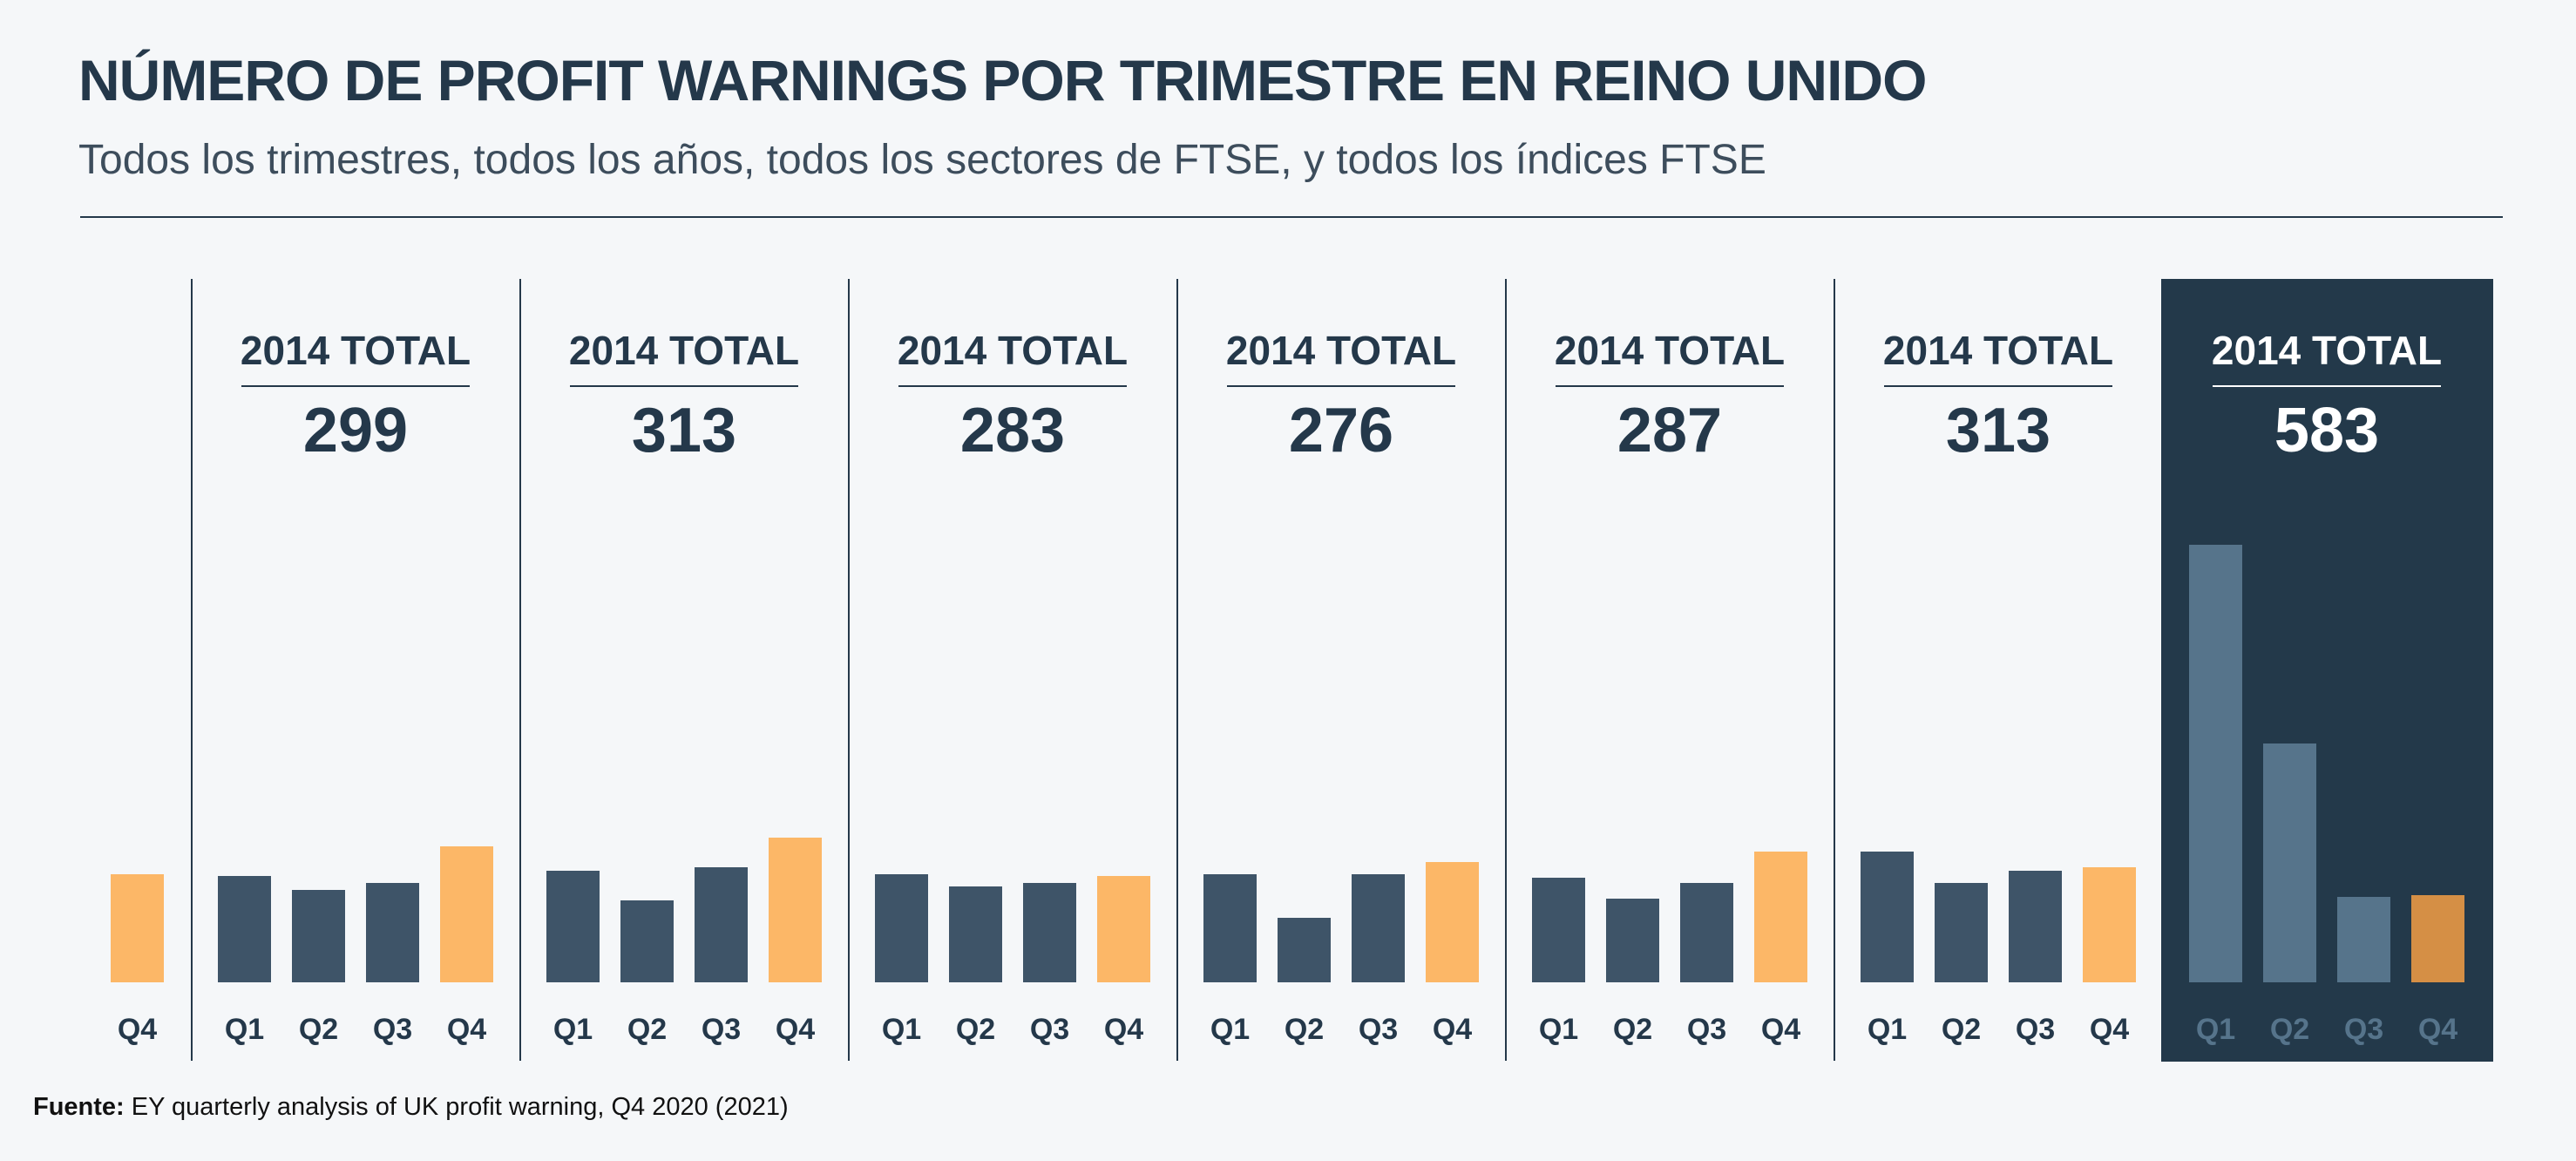 This screenshot has height=1161, width=2576. What do you see at coordinates (1012, 430) in the screenshot?
I see `group-total-value: 283` at bounding box center [1012, 430].